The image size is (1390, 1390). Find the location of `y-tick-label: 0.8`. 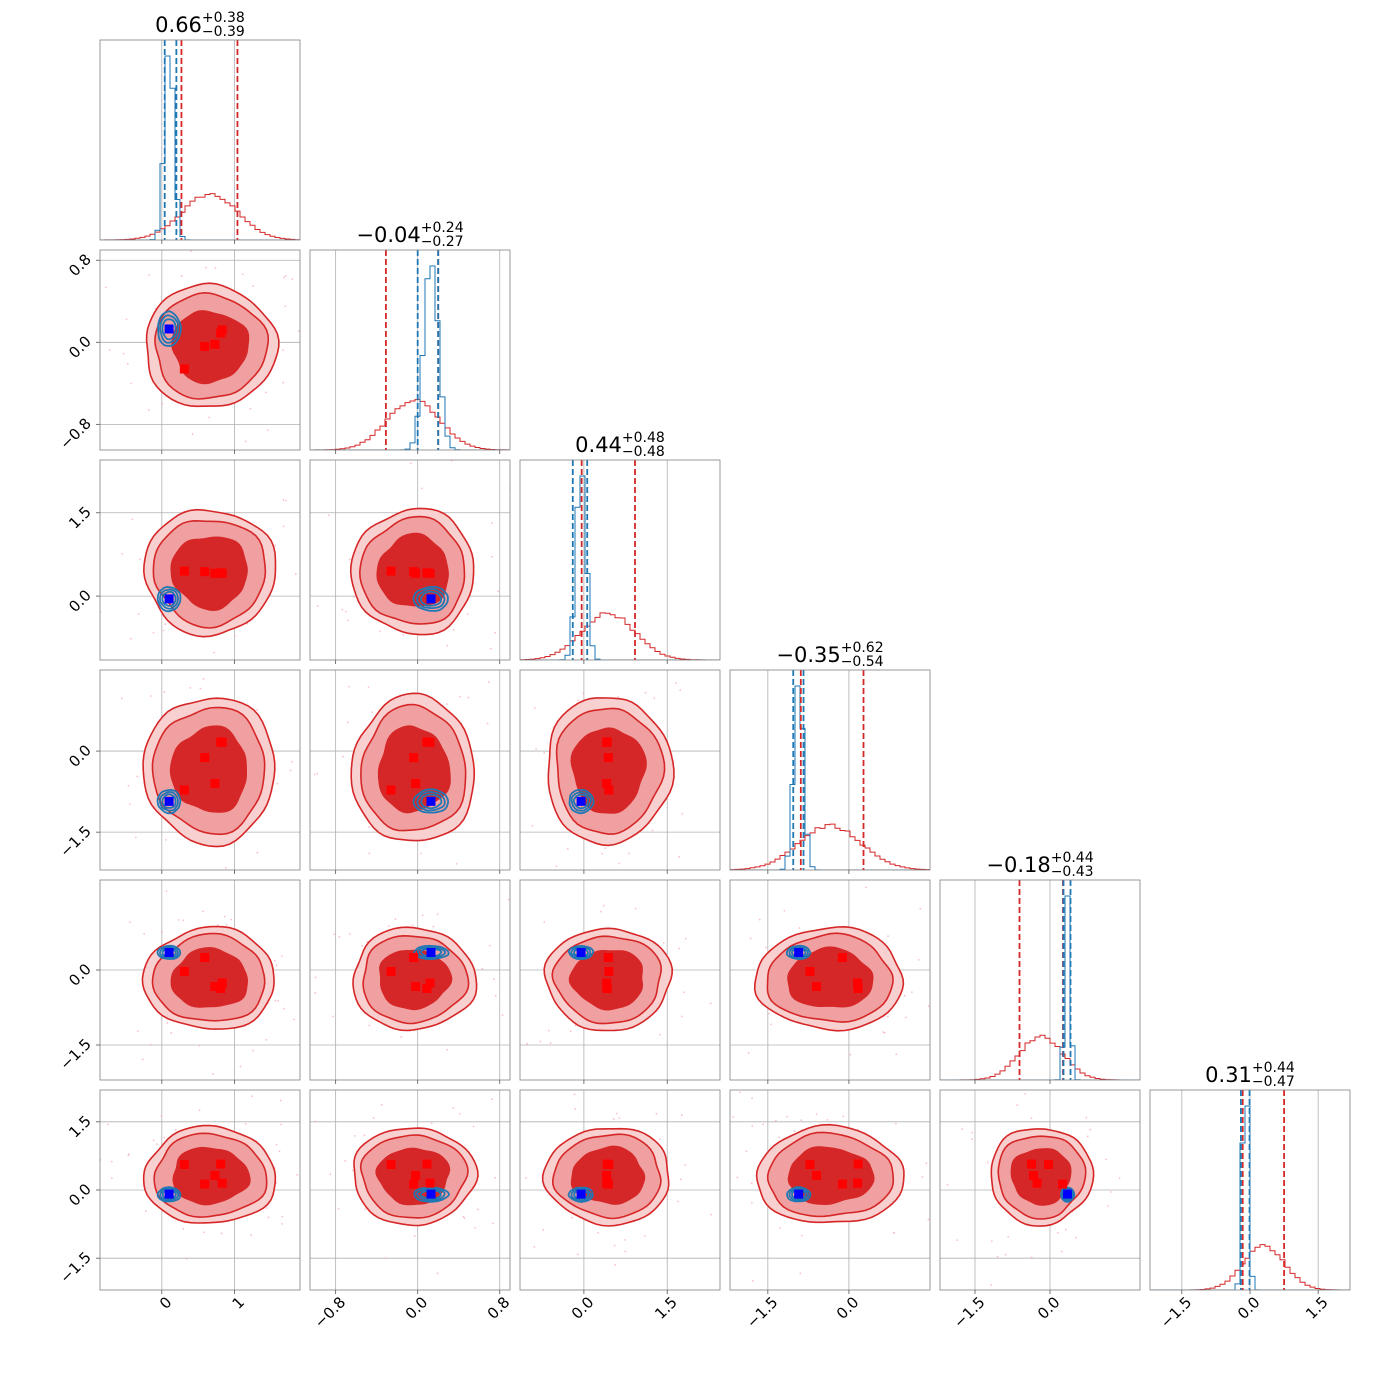

y-tick-label: 0.8 is located at coordinates (80, 265).